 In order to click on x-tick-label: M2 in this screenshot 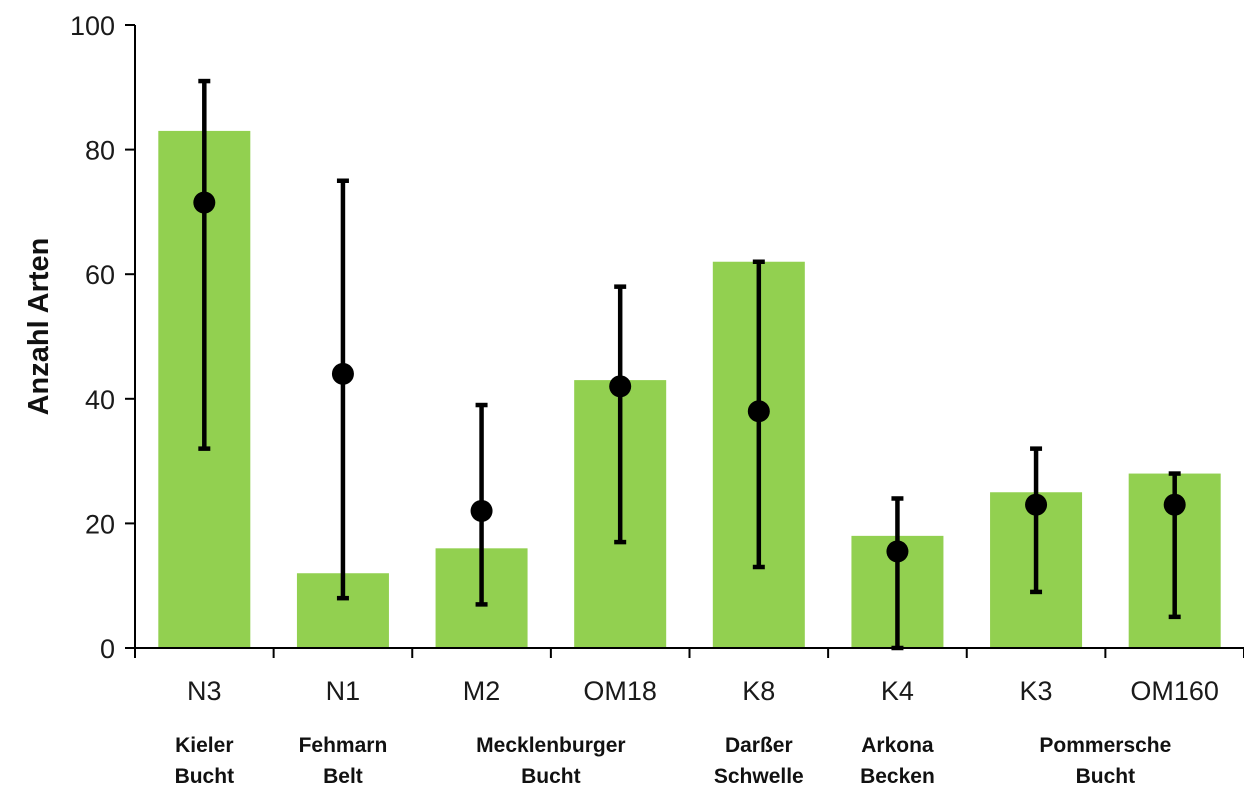, I will do `click(482, 691)`.